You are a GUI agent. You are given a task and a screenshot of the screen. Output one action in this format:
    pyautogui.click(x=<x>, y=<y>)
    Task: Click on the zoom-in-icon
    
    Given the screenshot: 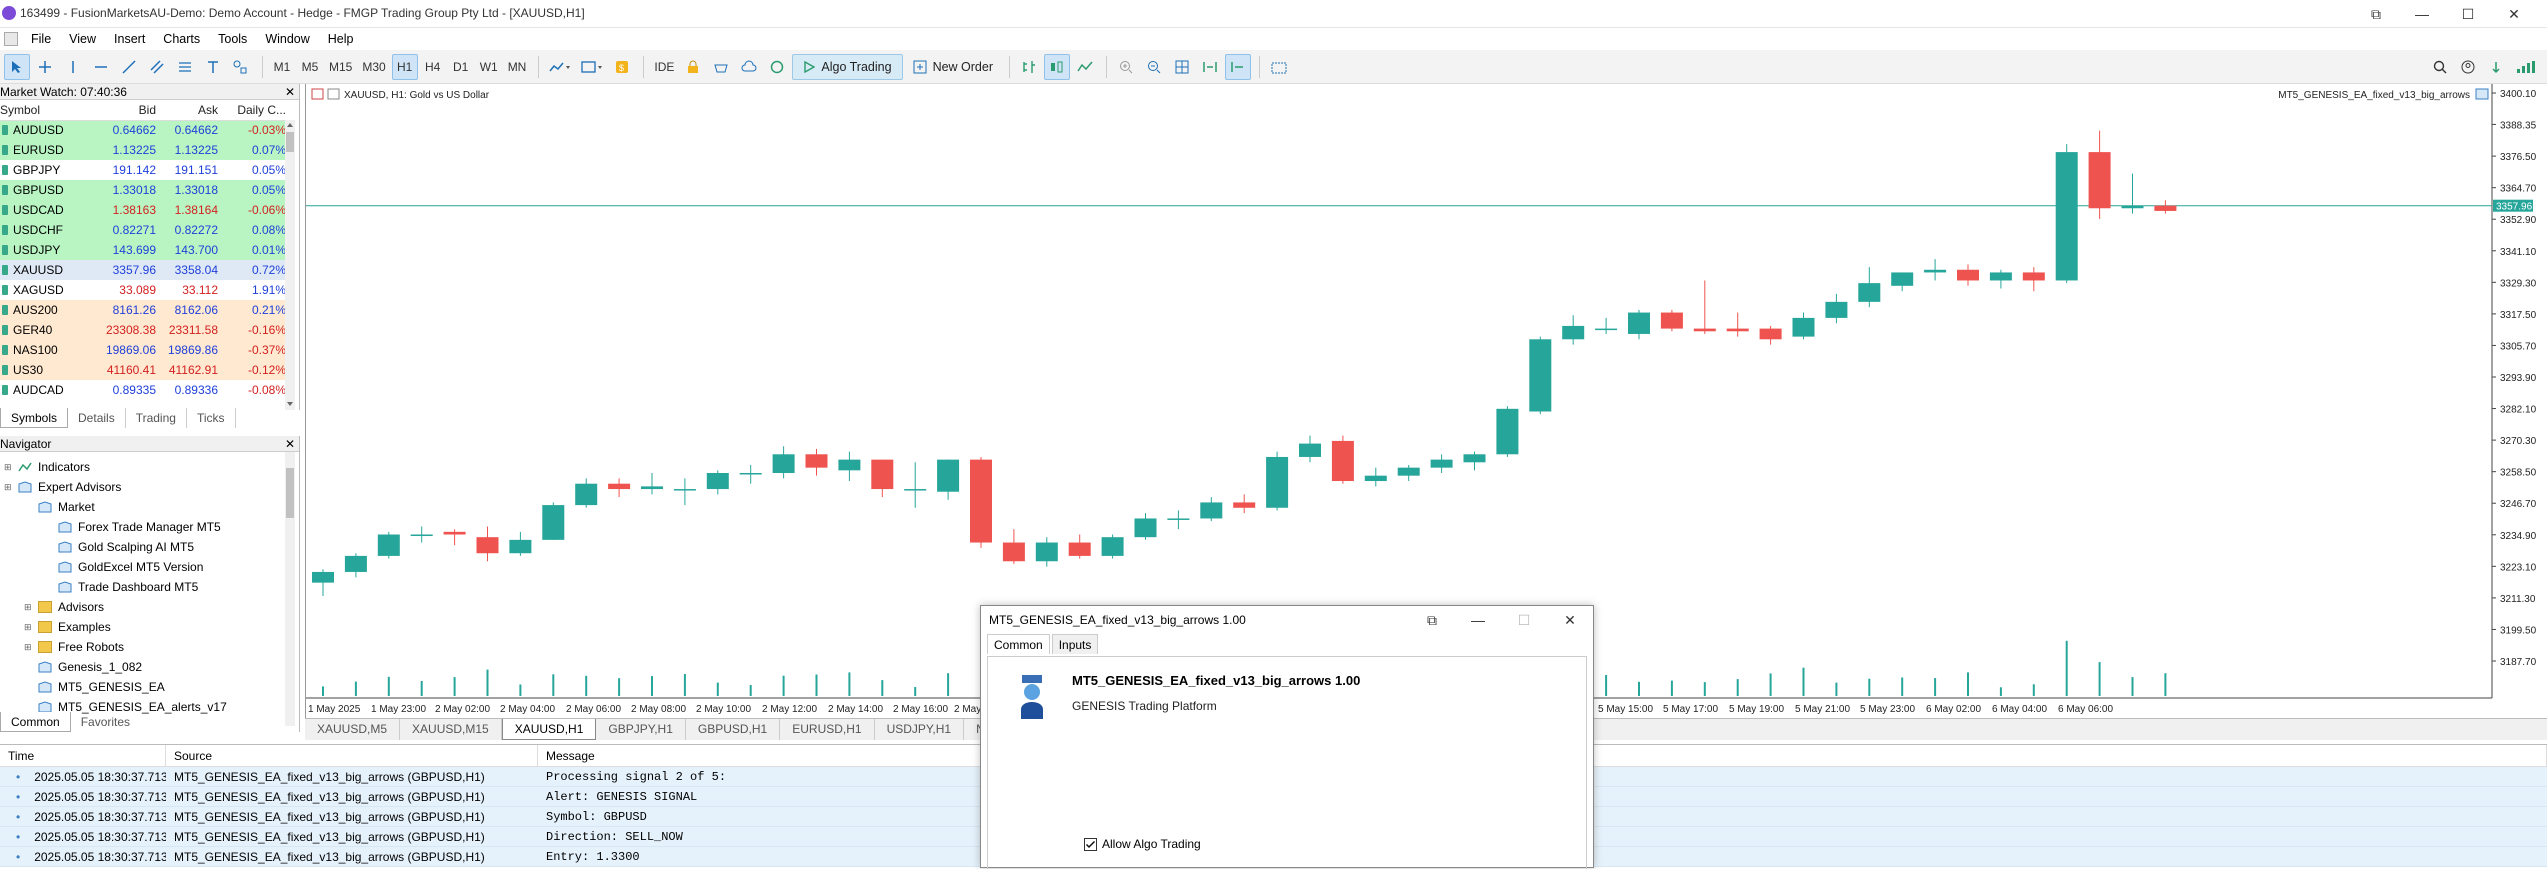 What is the action you would take?
    pyautogui.click(x=1126, y=67)
    